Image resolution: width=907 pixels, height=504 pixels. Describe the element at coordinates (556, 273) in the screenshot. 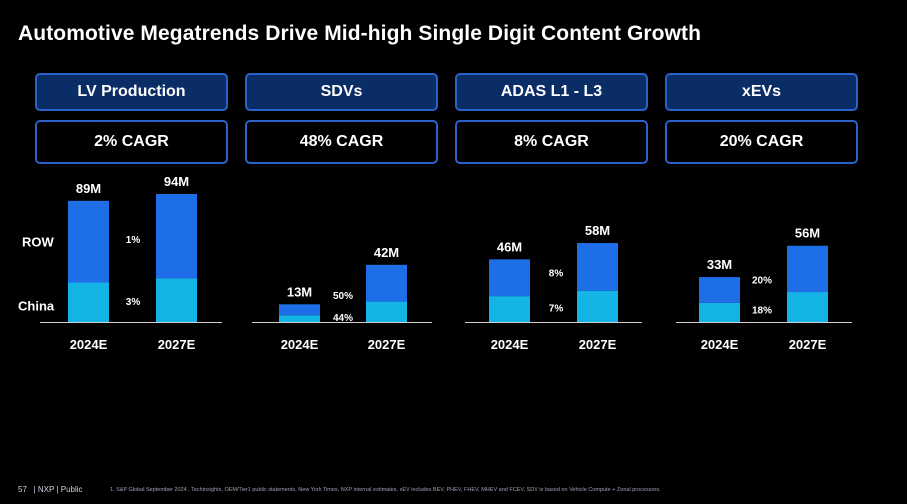

I see `pct-label-row: 8%` at that location.